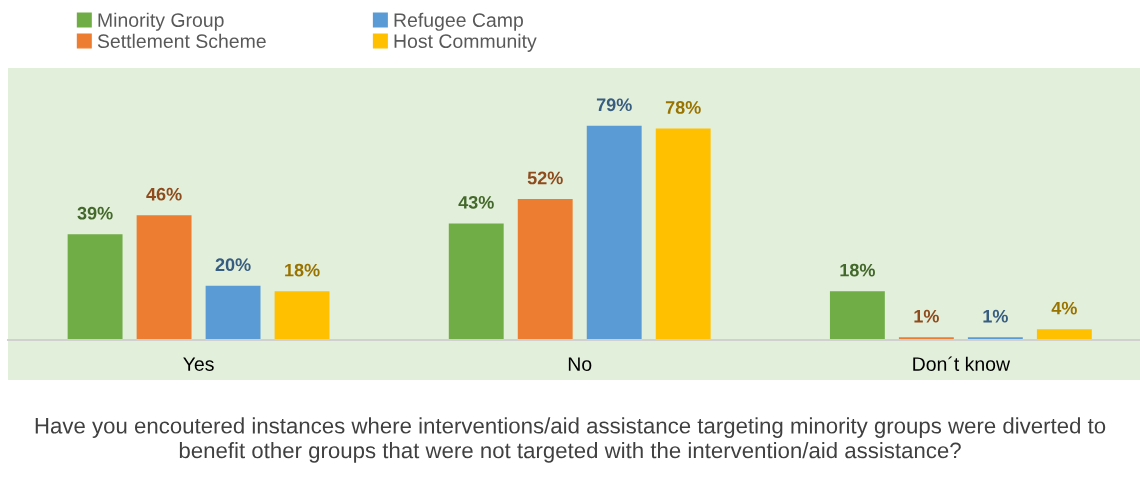 The width and height of the screenshot is (1140, 479). Describe the element at coordinates (962, 363) in the screenshot. I see `x-tick-label: Don´t know` at that location.